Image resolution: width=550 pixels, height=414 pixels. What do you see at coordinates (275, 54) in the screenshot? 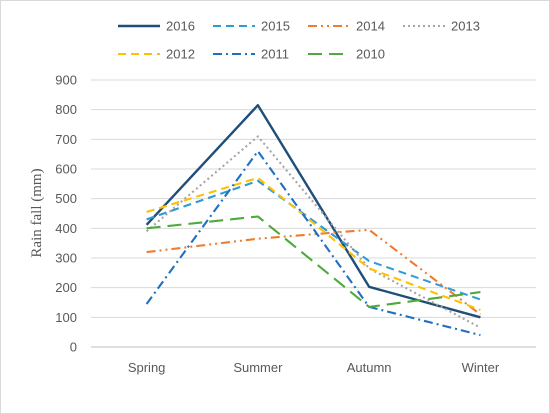
I see `legend-label-2011: 2011` at bounding box center [275, 54].